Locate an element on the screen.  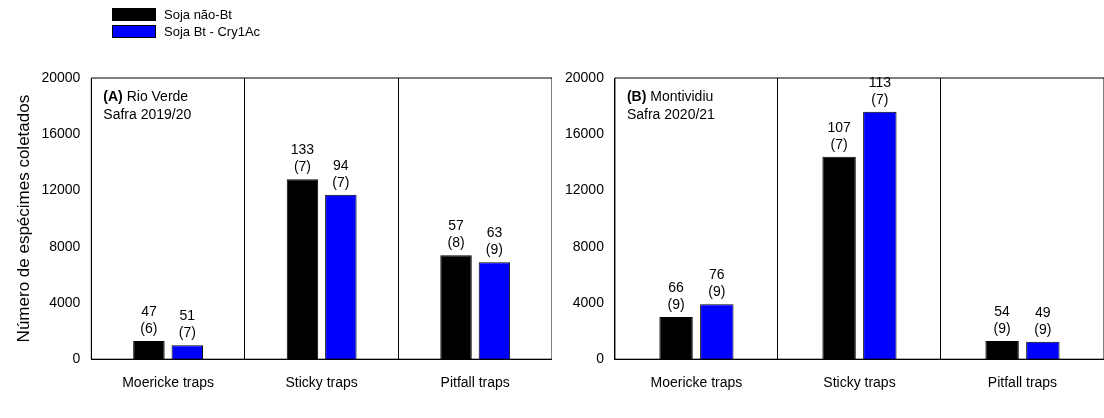
annotation: 94 (7) is located at coordinates (341, 173).